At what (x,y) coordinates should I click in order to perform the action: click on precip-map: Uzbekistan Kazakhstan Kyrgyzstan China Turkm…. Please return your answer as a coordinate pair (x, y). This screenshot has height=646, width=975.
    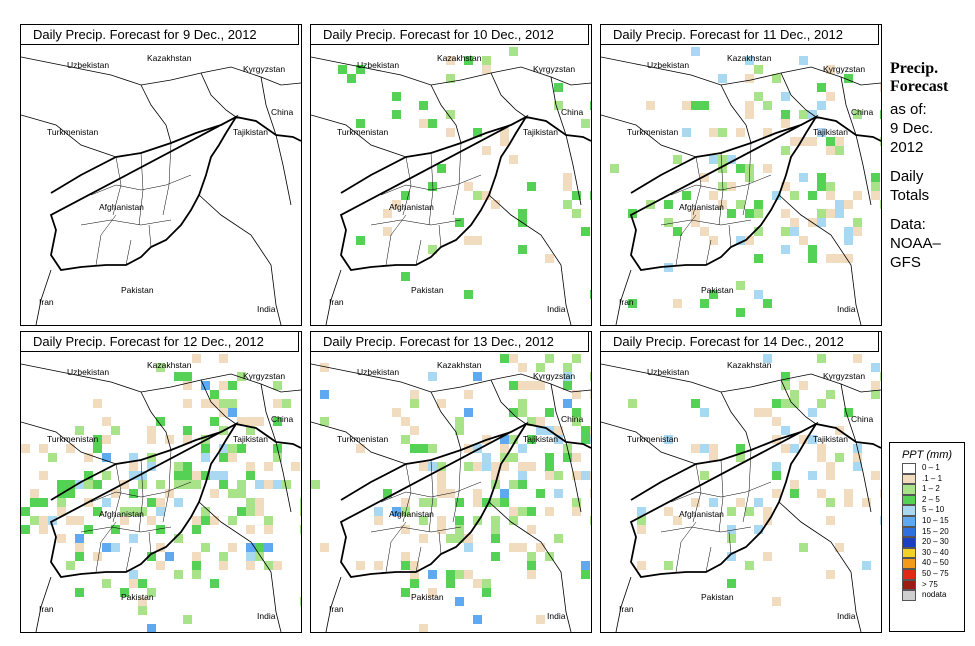
    Looking at the image, I should click on (161, 189).